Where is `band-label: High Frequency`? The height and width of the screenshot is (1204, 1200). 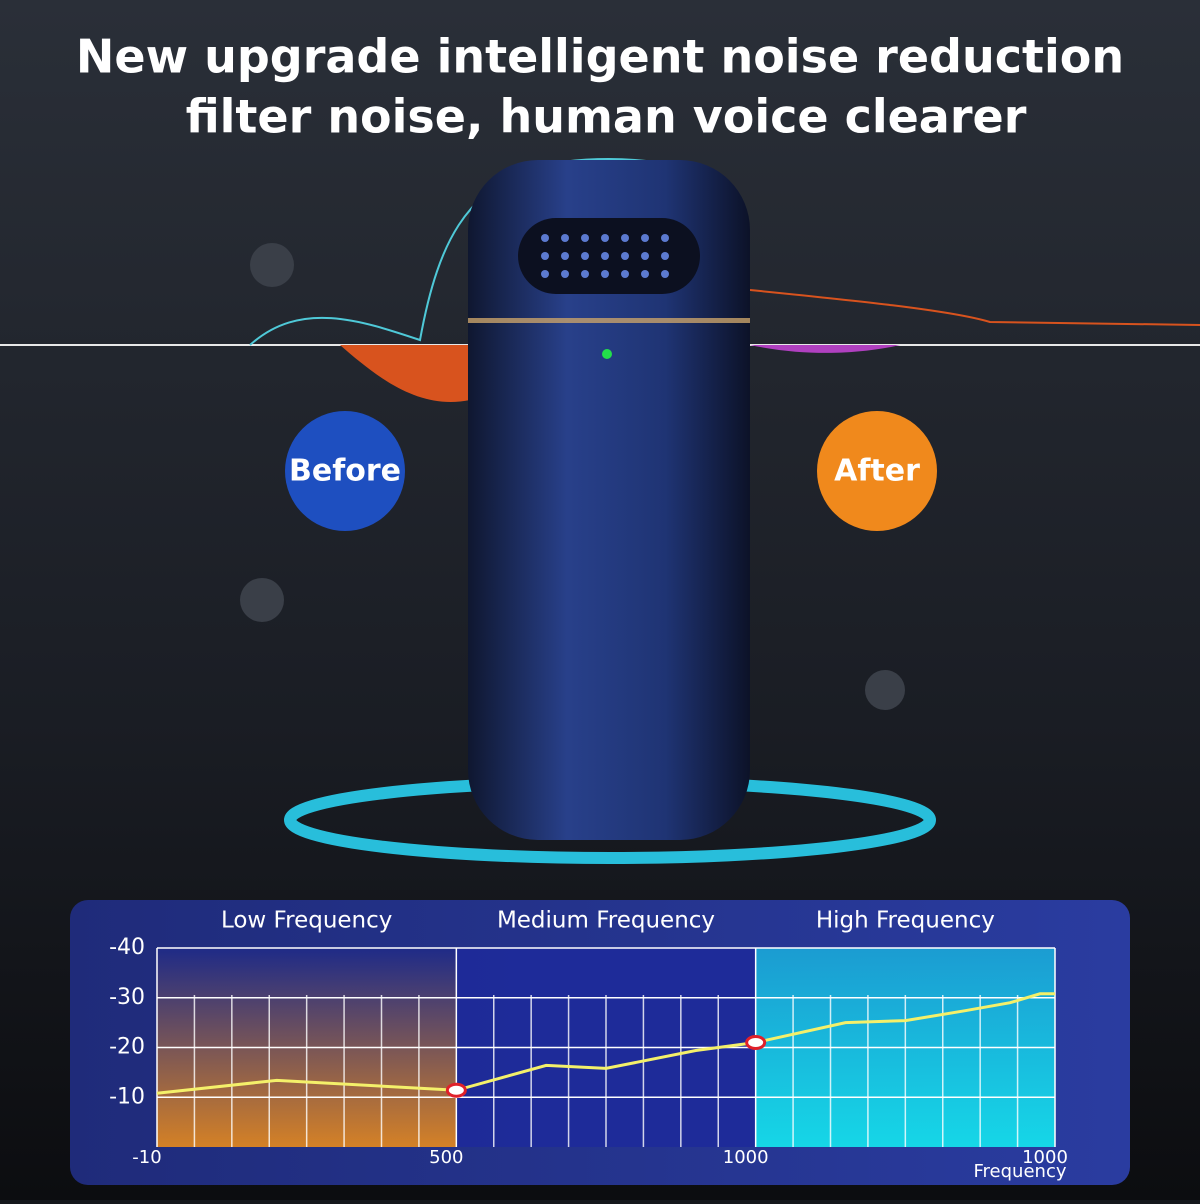 band-label: High Frequency is located at coordinates (905, 921).